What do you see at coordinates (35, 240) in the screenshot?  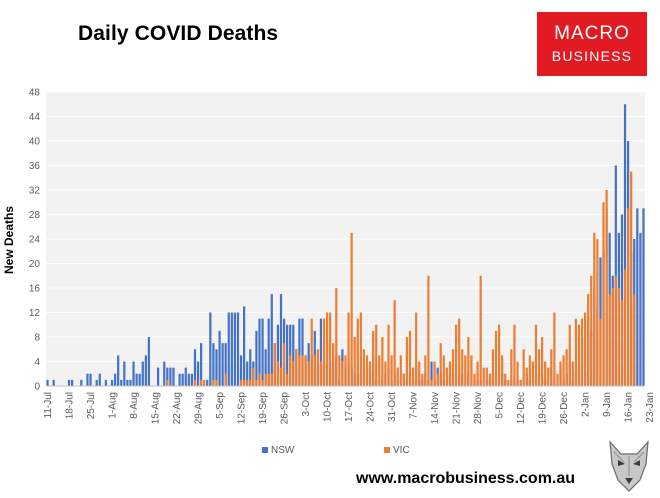 I see `y-tick-label: 24` at bounding box center [35, 240].